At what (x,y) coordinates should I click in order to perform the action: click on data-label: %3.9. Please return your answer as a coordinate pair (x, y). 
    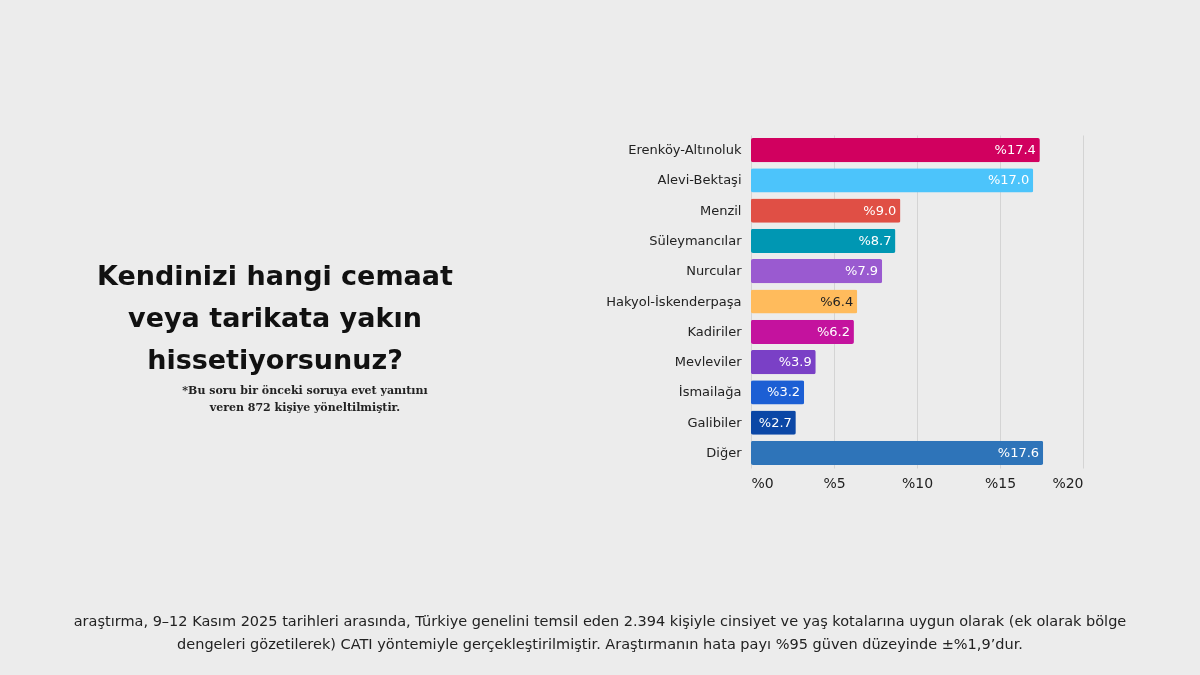
    Looking at the image, I should click on (795, 362).